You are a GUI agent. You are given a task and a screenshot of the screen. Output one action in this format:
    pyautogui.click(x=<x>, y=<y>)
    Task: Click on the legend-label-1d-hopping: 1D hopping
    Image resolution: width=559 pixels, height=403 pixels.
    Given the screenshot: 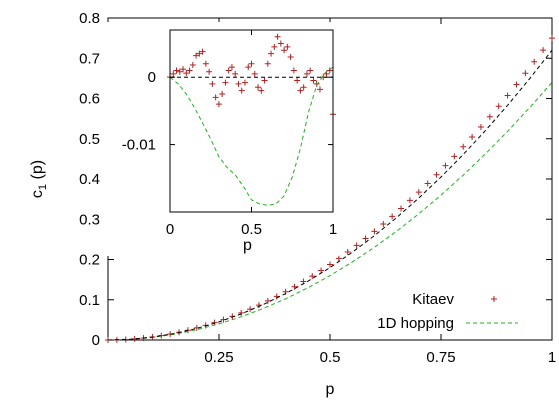 What is the action you would take?
    pyautogui.click(x=415, y=323)
    